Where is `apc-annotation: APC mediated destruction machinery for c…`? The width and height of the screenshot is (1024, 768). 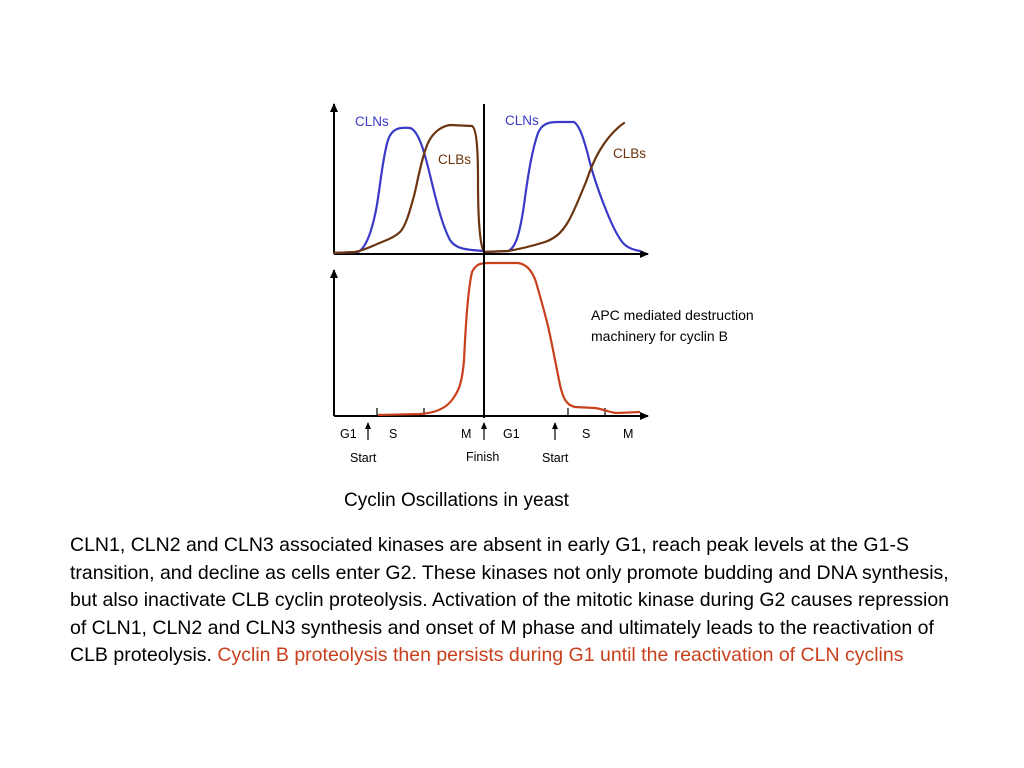 apc-annotation: APC mediated destruction machinery for c… is located at coordinates (674, 325).